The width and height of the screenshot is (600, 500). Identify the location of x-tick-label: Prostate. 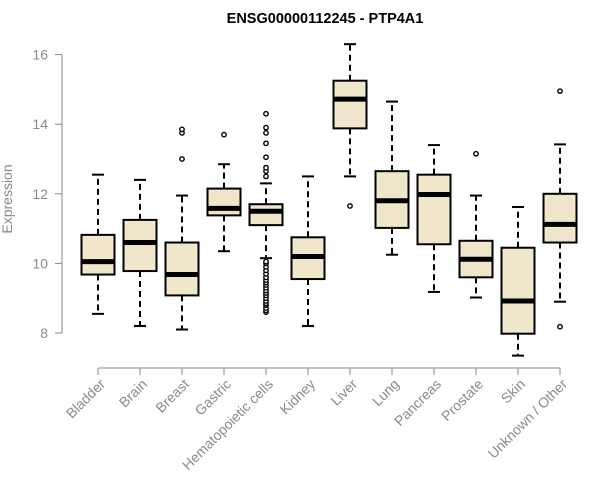
(462, 400).